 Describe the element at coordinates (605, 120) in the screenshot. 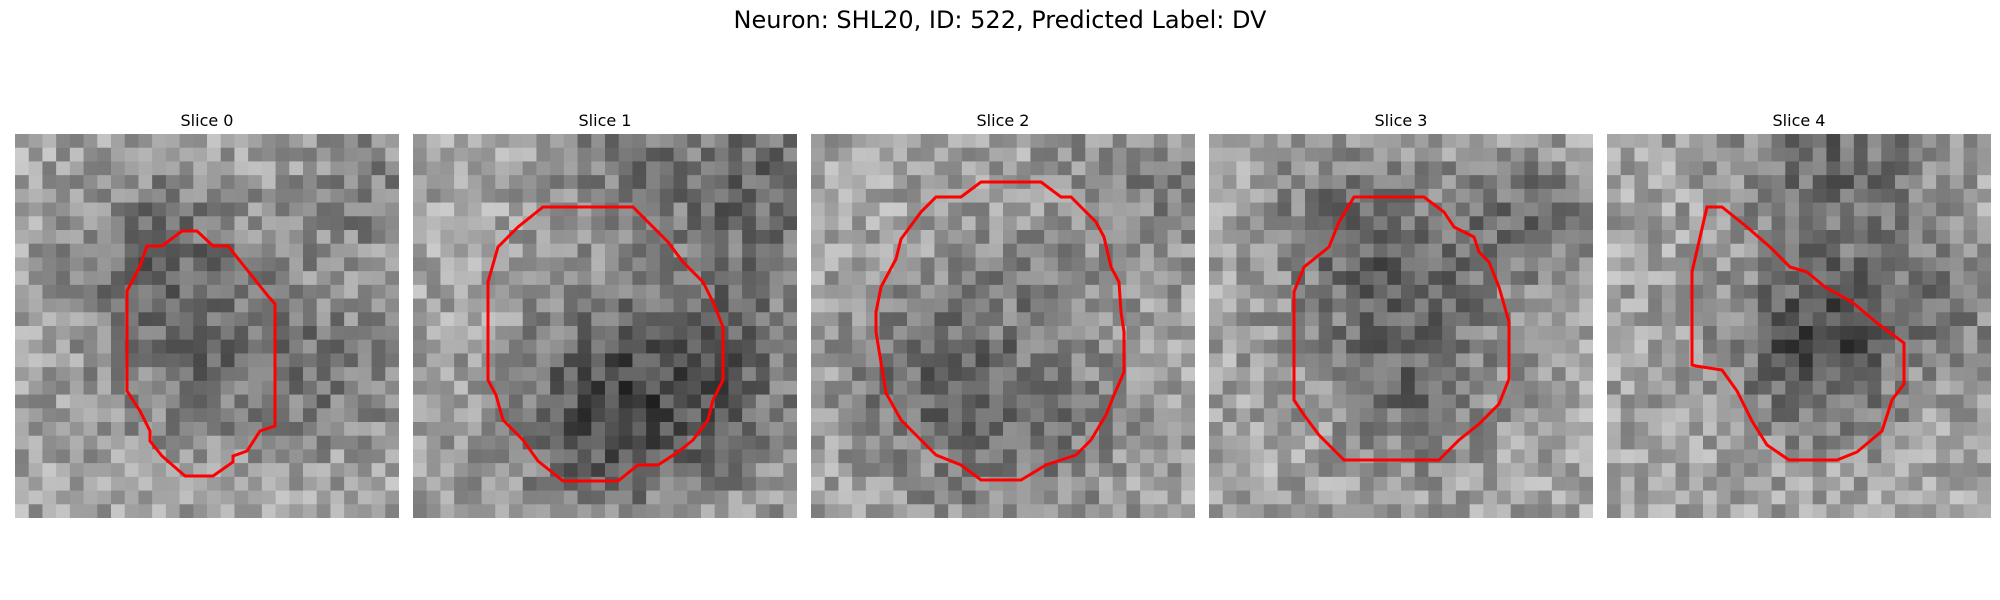

I see `slice-title: Slice 1` at that location.